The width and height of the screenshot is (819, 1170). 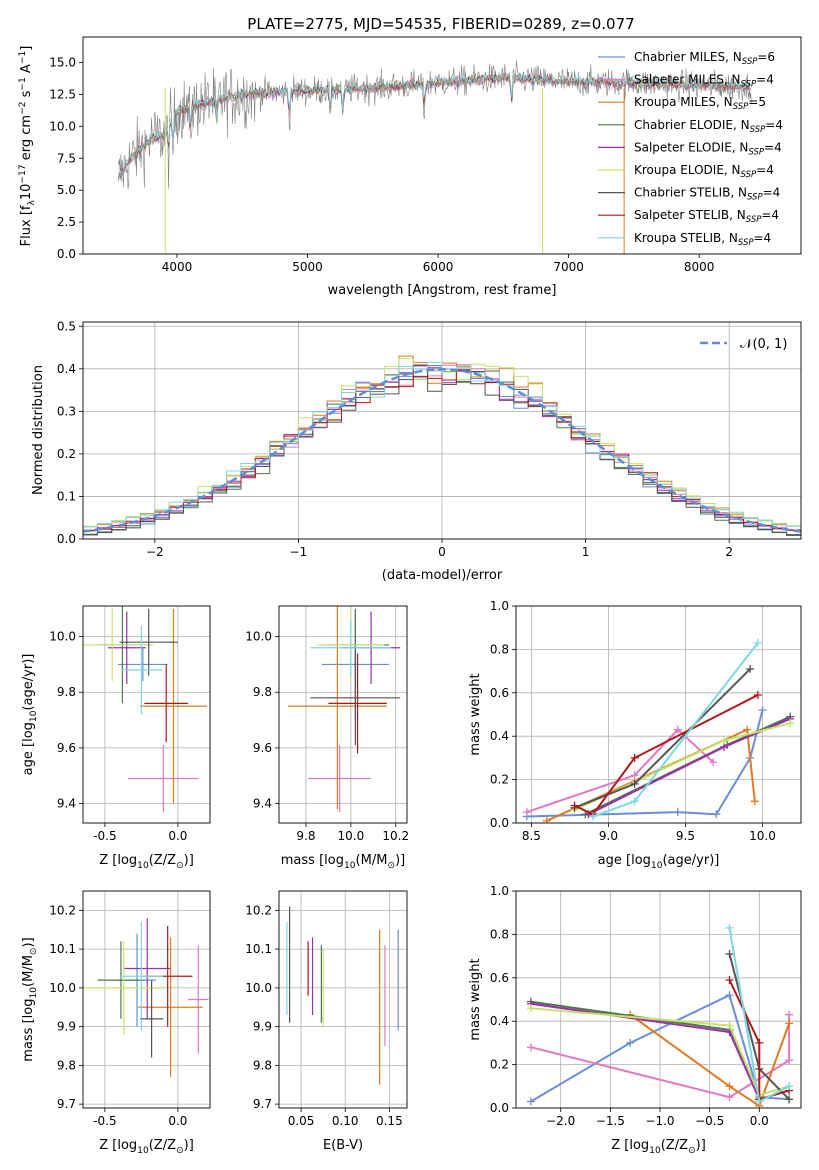 I want to click on y-axis-label-part: )], so click(x=28, y=942).